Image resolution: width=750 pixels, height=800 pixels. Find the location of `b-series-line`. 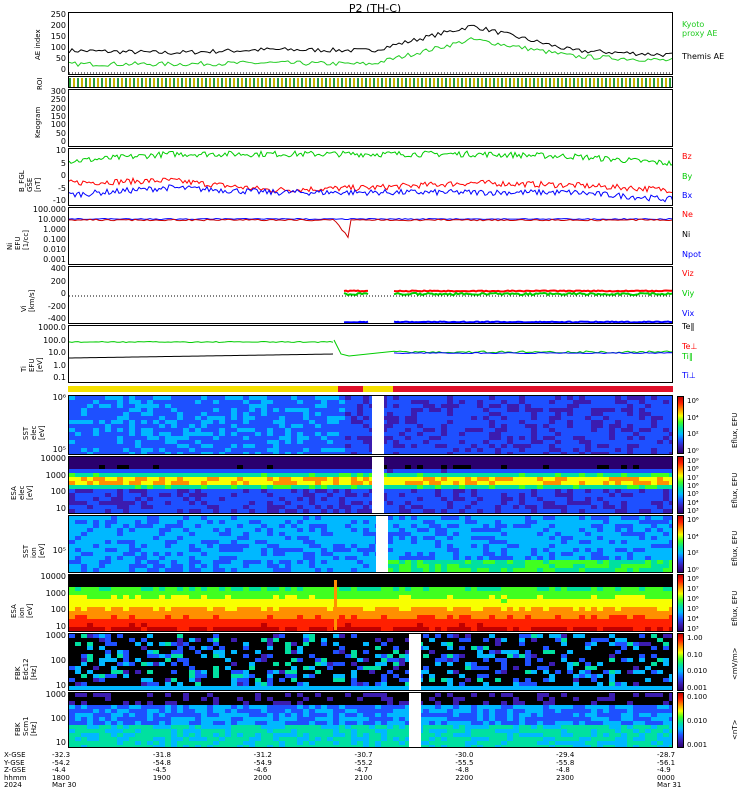

b-series-line is located at coordinates (370, 185).